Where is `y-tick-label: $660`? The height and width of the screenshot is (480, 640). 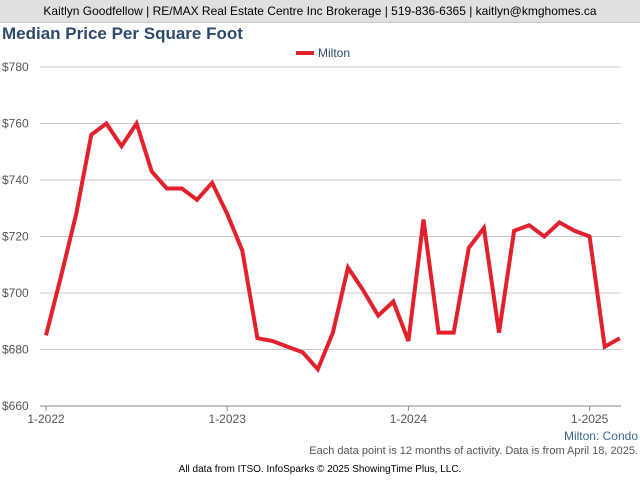
y-tick-label: $660 is located at coordinates (15, 406).